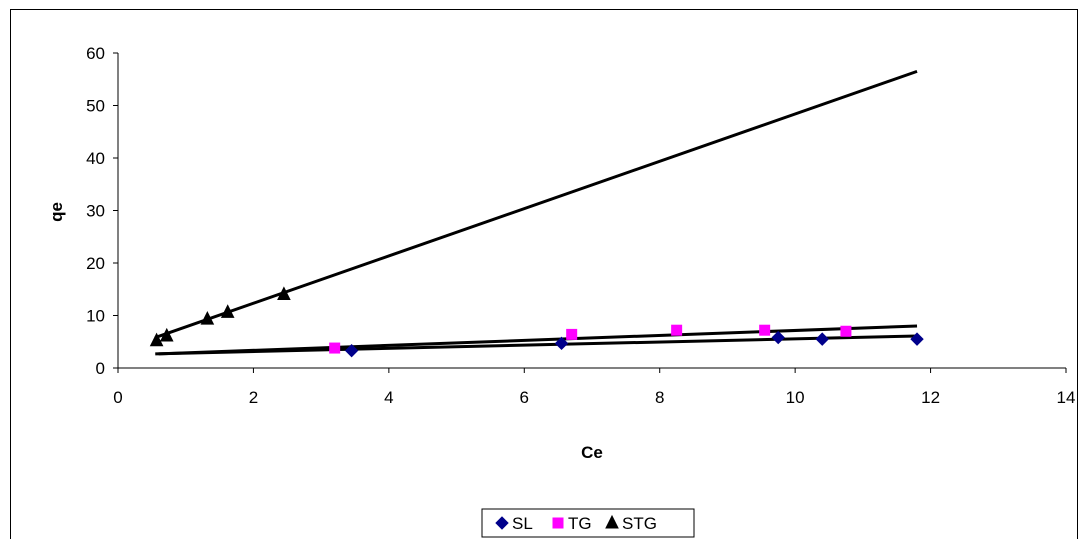 The width and height of the screenshot is (1085, 539). What do you see at coordinates (56, 212) in the screenshot?
I see `y-axis-title: qe` at bounding box center [56, 212].